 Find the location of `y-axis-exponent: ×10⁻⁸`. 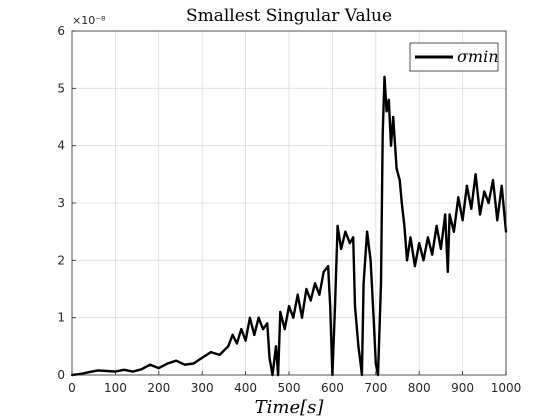

y-axis-exponent: ×10⁻⁸ is located at coordinates (89, 20).